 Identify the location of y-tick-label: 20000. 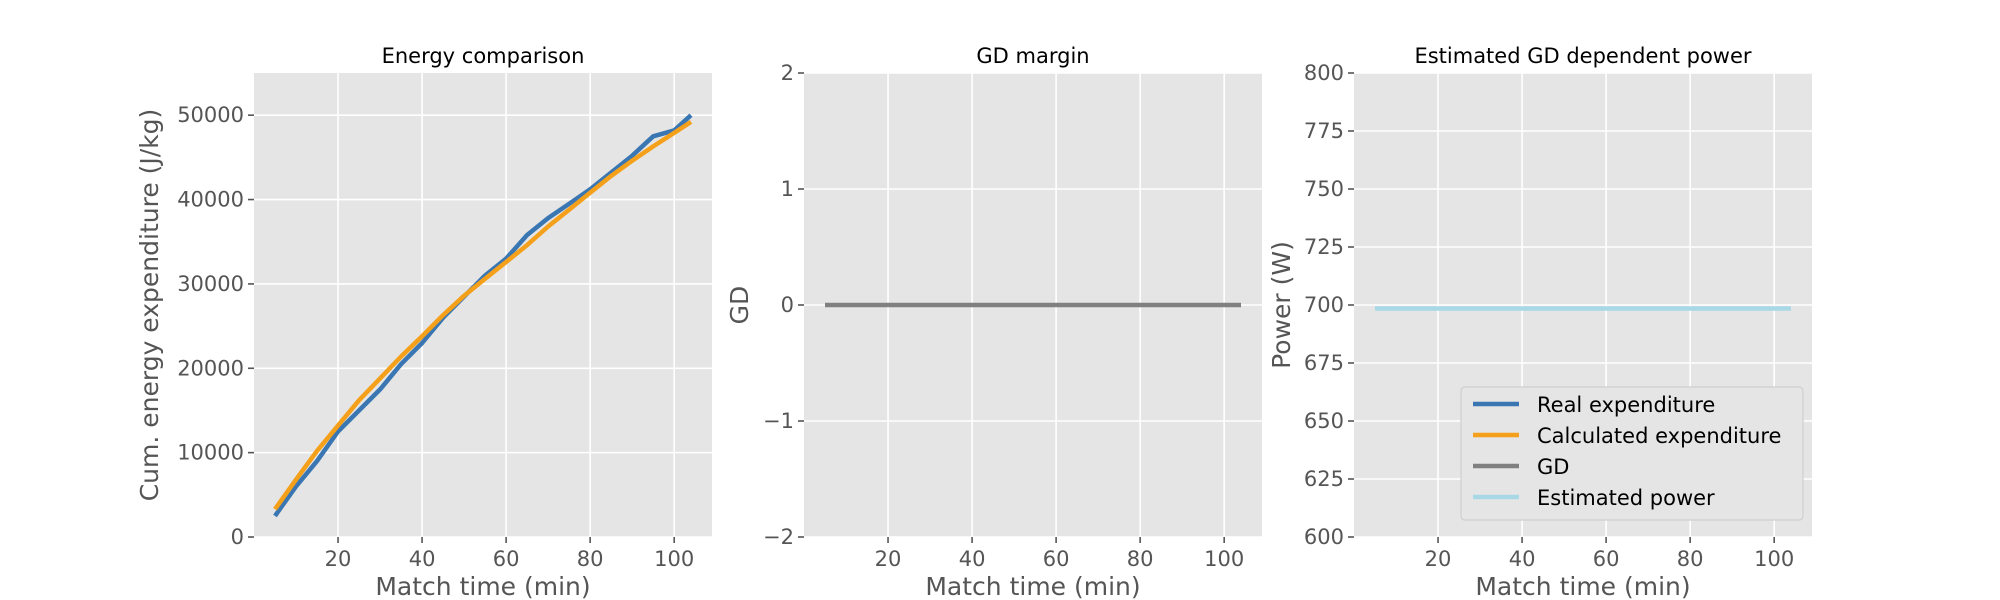
(210, 368).